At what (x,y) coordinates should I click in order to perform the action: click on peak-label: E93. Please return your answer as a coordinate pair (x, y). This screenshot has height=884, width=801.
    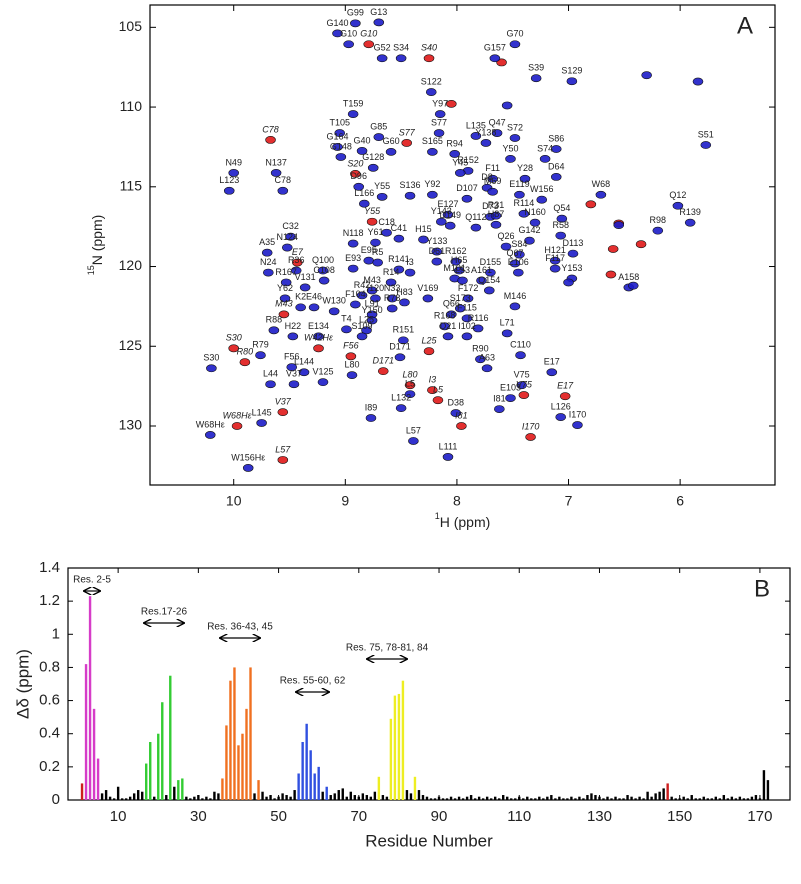
    Looking at the image, I should click on (353, 258).